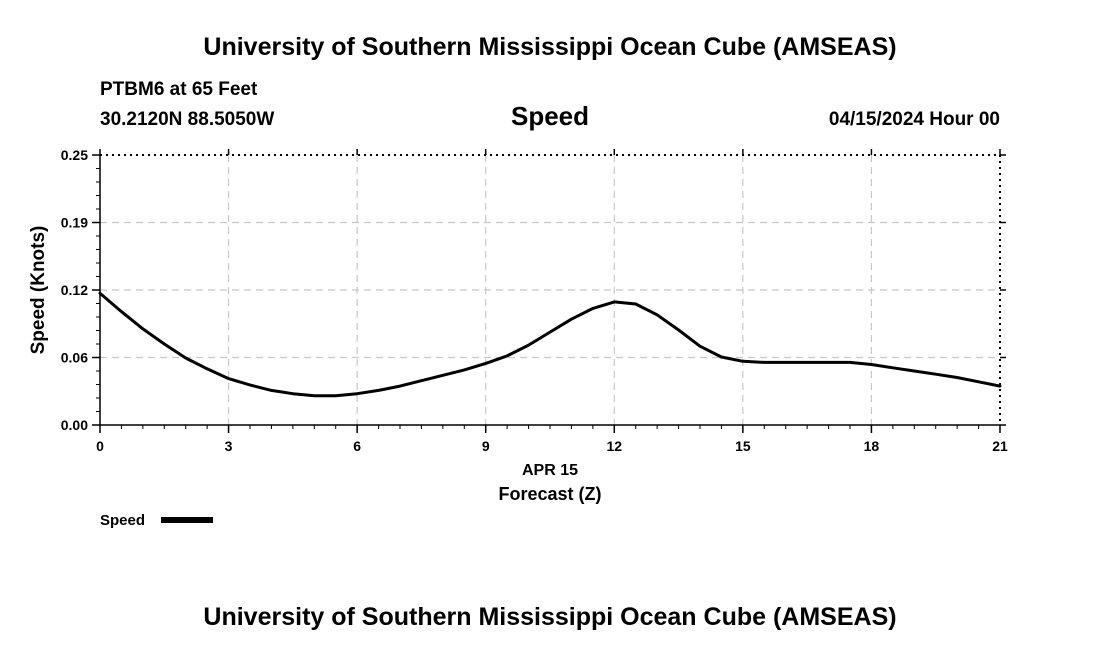  I want to click on data-series, so click(550, 344).